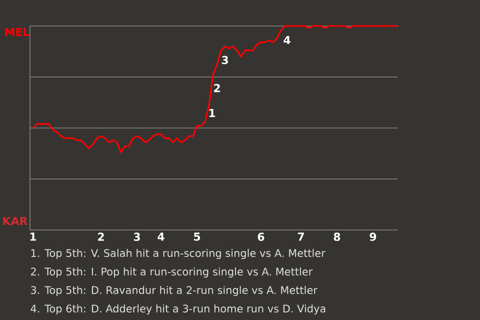 This screenshot has height=320, width=480. Describe the element at coordinates (225, 60) in the screenshot. I see `annotation: 3` at that location.